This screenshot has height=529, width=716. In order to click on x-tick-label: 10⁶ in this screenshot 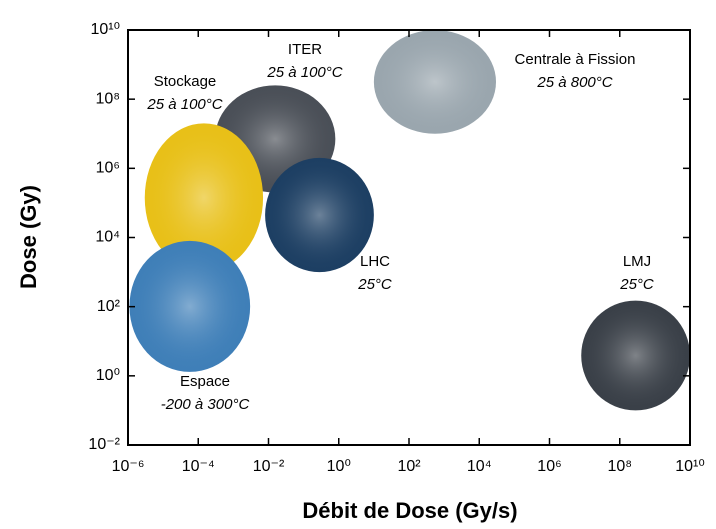, I will do `click(549, 466)`.